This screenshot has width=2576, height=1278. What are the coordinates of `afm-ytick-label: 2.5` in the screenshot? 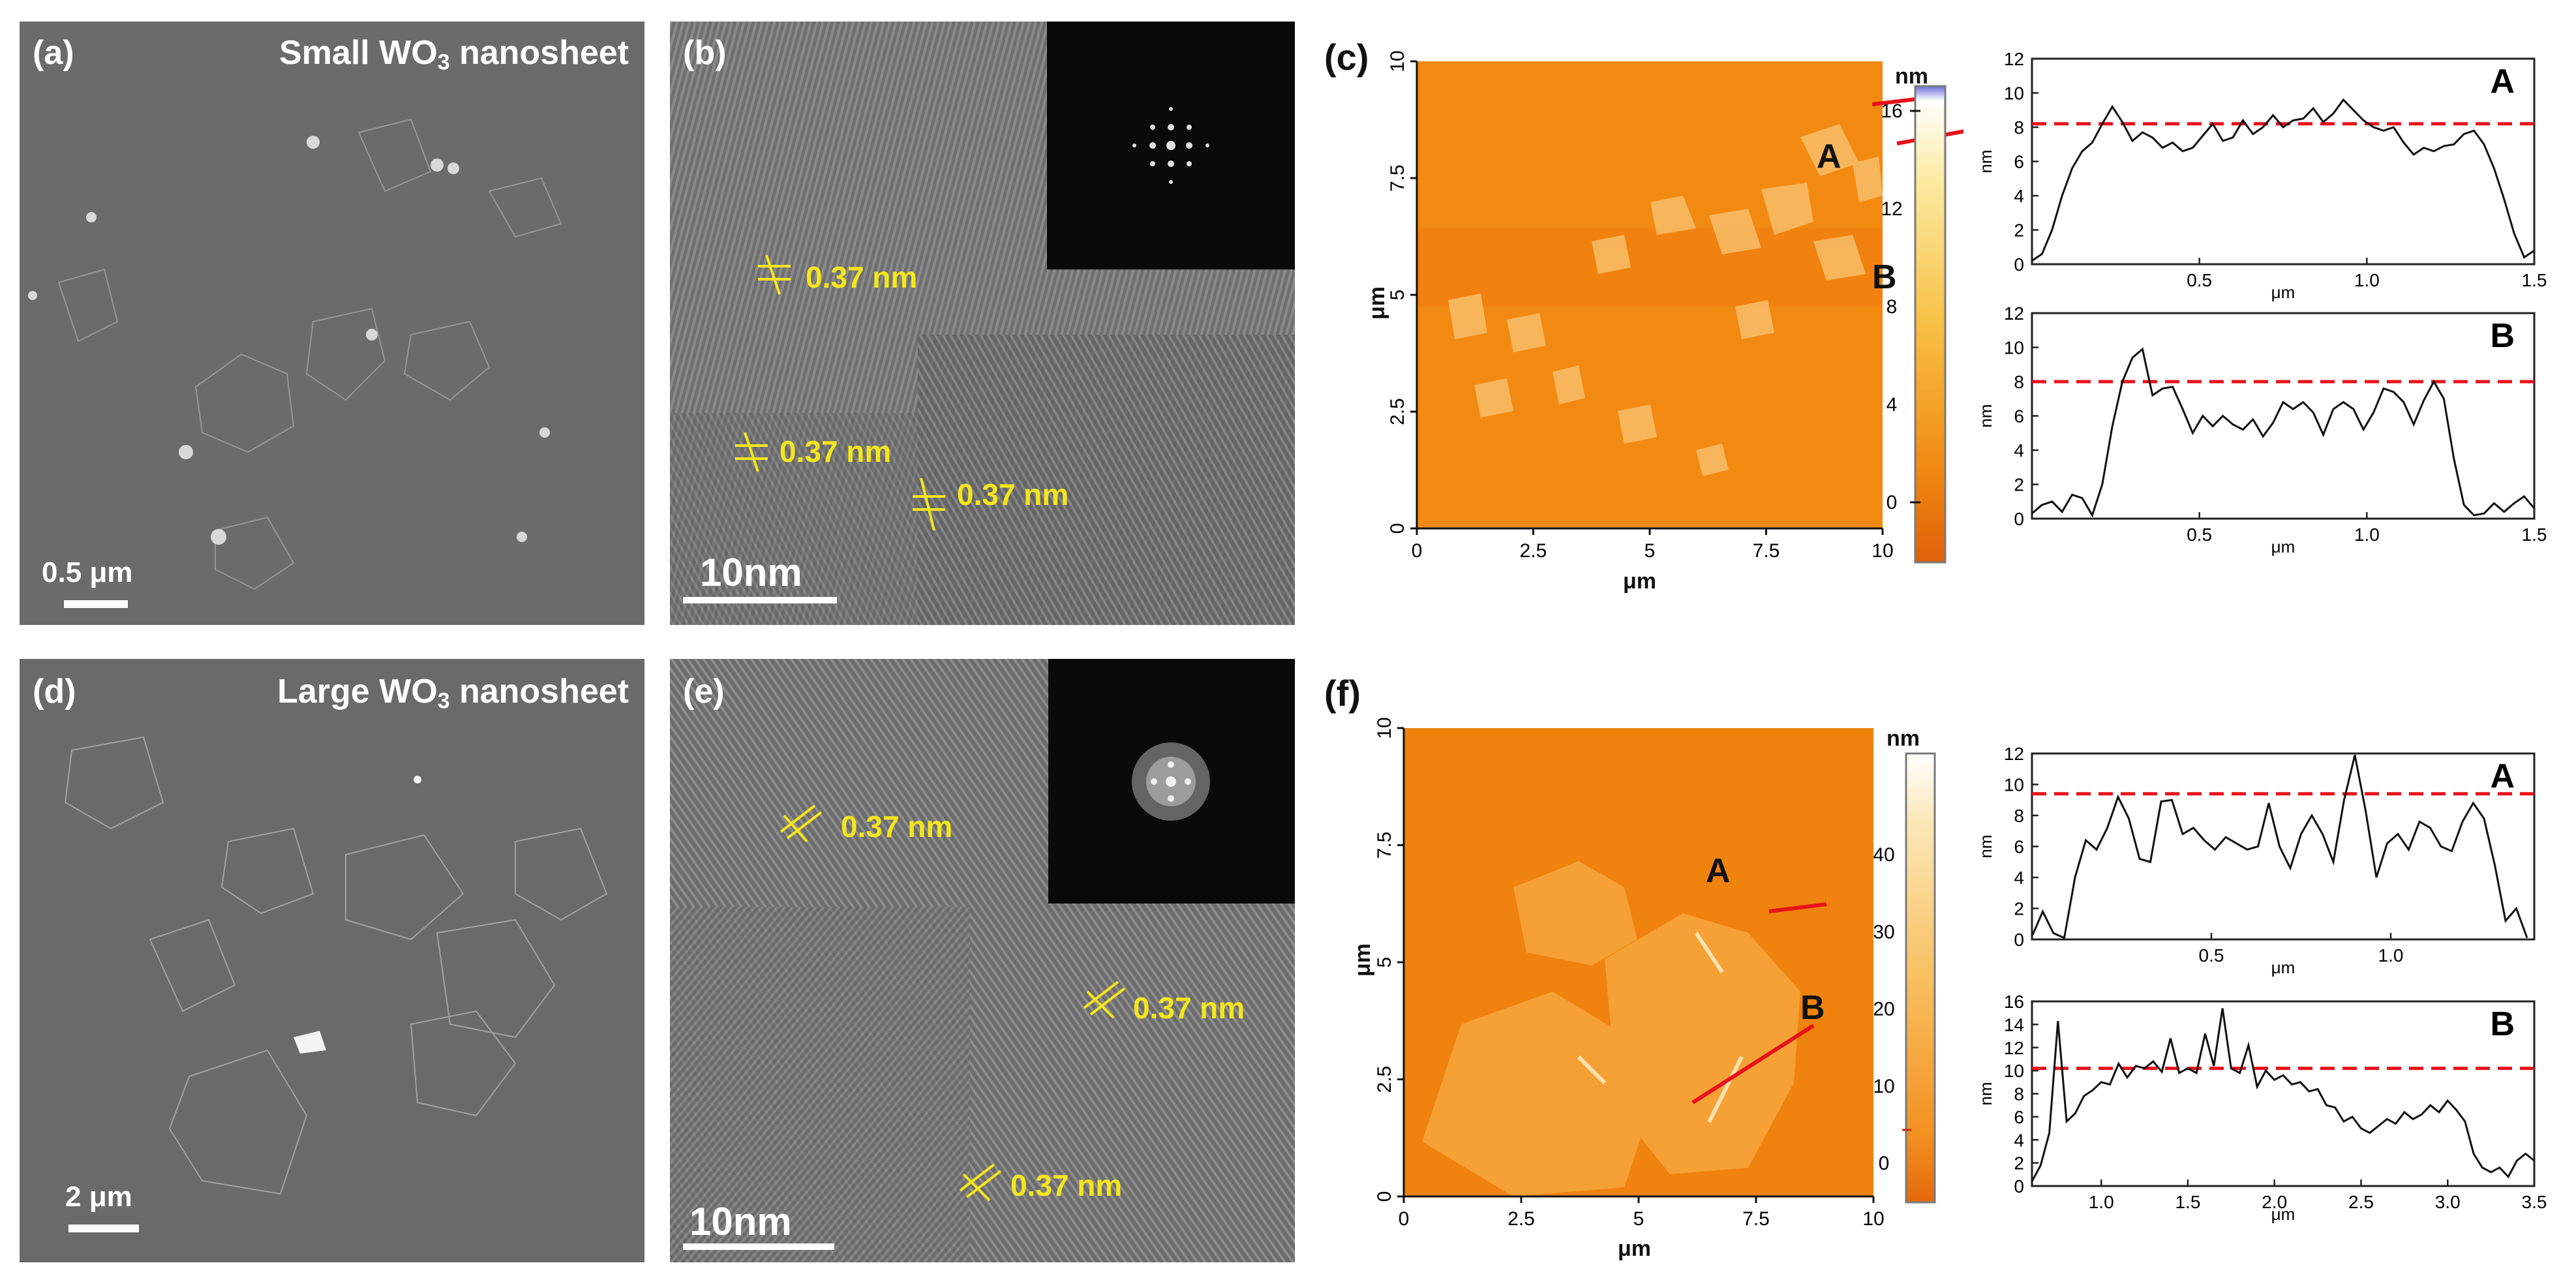 It's located at (1384, 1079).